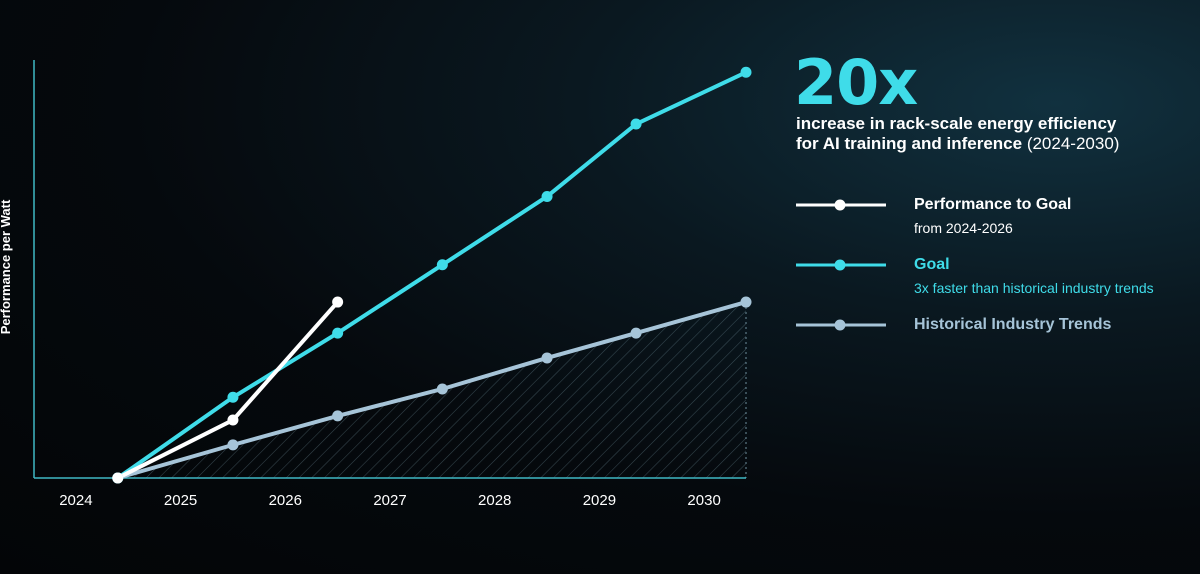 The width and height of the screenshot is (1200, 574). What do you see at coordinates (932, 264) in the screenshot?
I see `legend-name-goal: Goal` at bounding box center [932, 264].